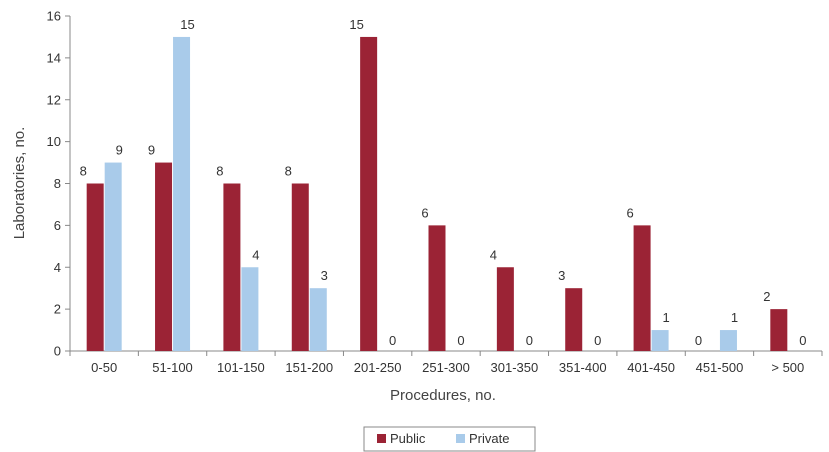  What do you see at coordinates (54, 99) in the screenshot?
I see `y-tick-label: 12` at bounding box center [54, 99].